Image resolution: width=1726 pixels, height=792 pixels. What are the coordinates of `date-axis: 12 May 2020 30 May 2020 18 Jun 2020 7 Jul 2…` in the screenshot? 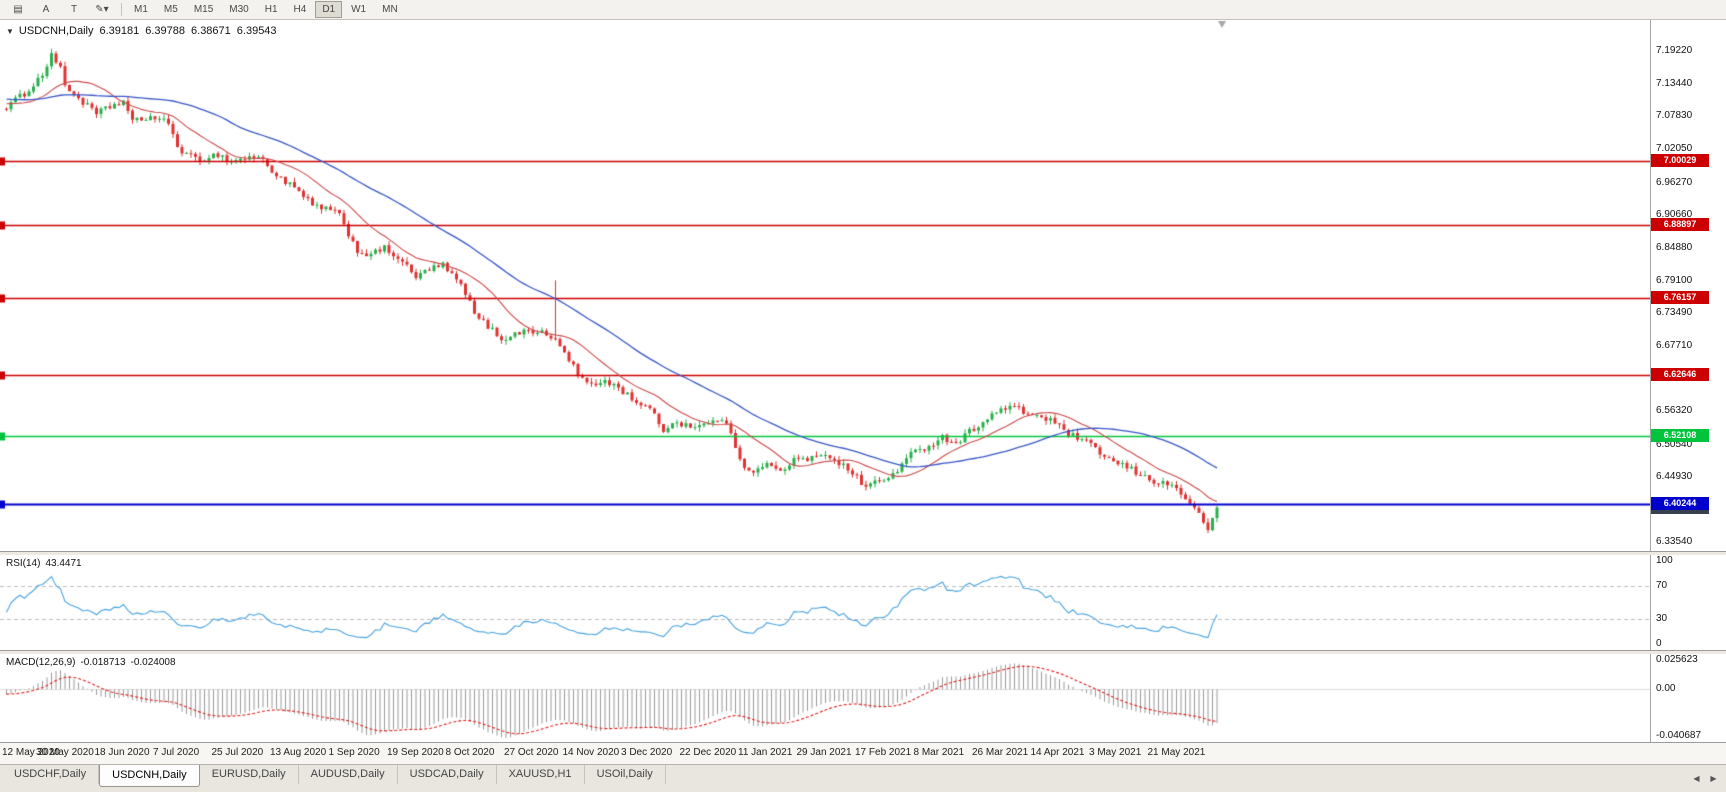 It's located at (863, 753).